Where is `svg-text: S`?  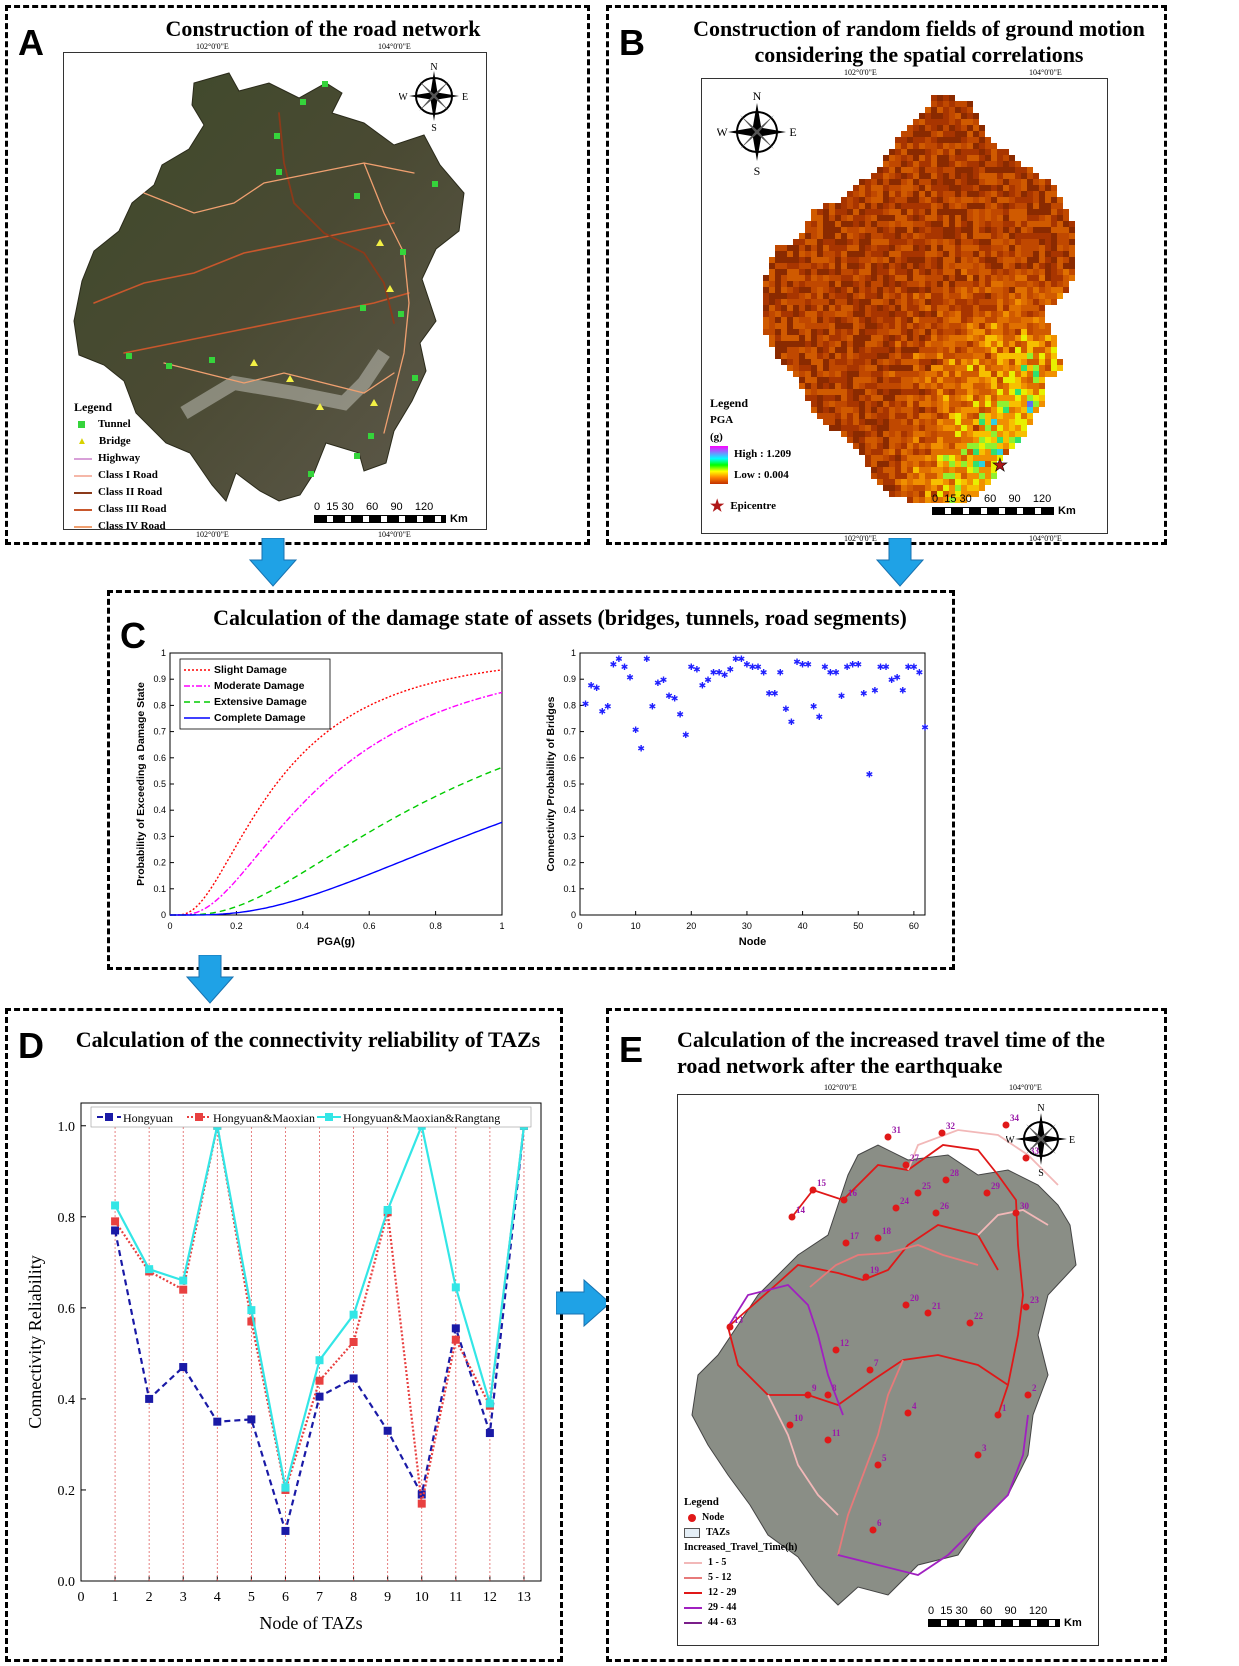
svg-text: S is located at coordinates (434, 127).